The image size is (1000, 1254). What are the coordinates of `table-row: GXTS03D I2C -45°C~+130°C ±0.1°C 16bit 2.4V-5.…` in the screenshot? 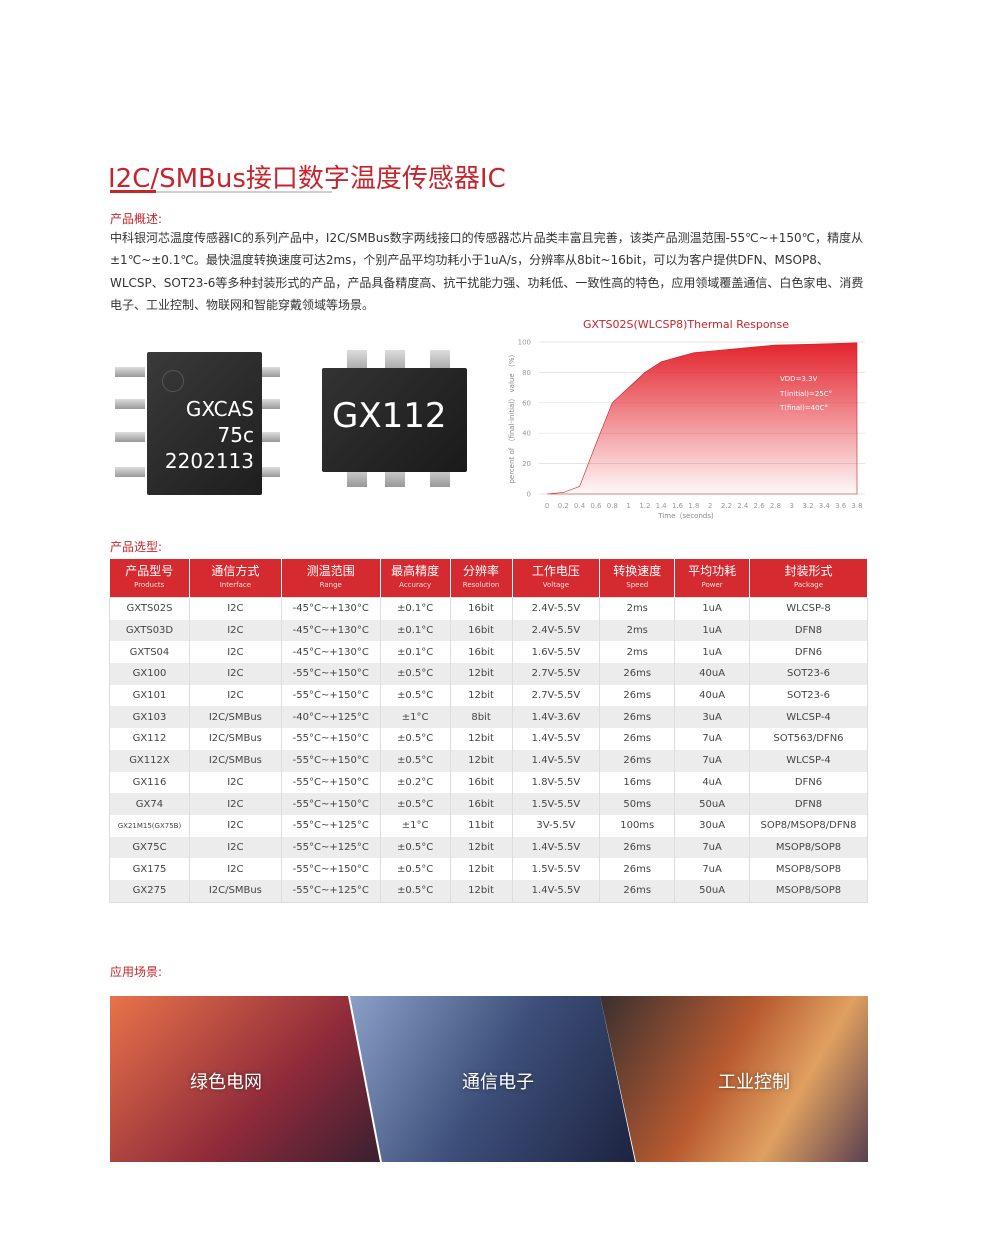 It's located at (488, 630).